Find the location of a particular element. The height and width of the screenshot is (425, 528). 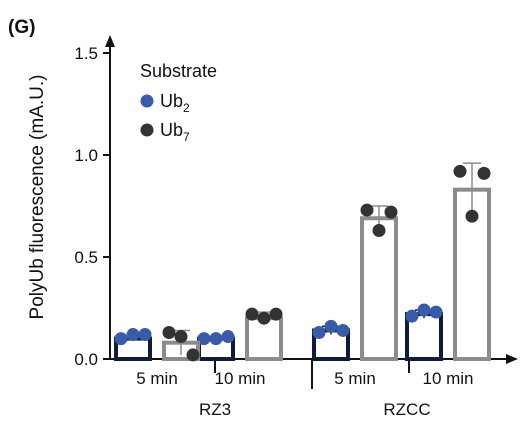

legend-title: Substrate is located at coordinates (178, 71).